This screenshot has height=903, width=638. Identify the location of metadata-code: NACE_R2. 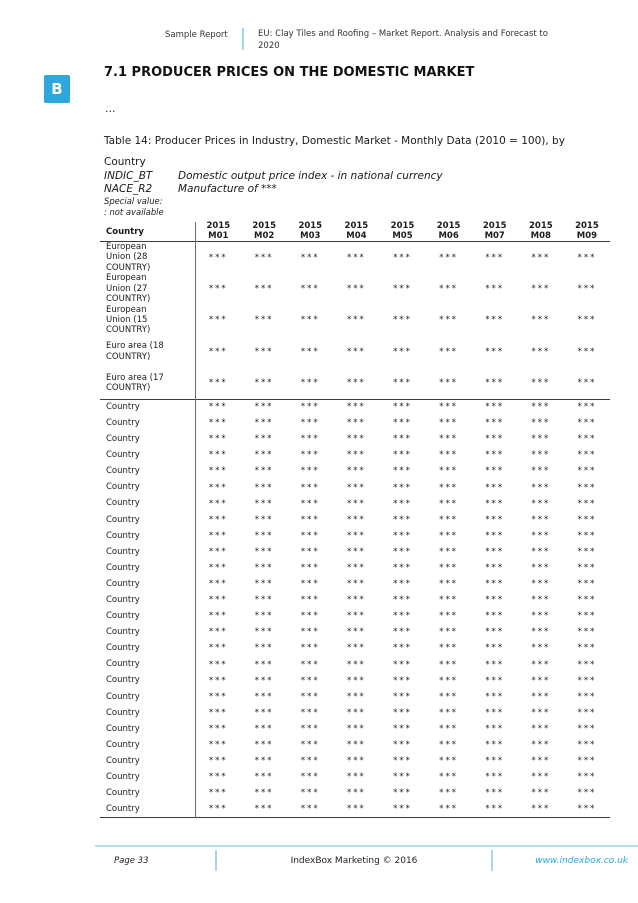
(128, 189).